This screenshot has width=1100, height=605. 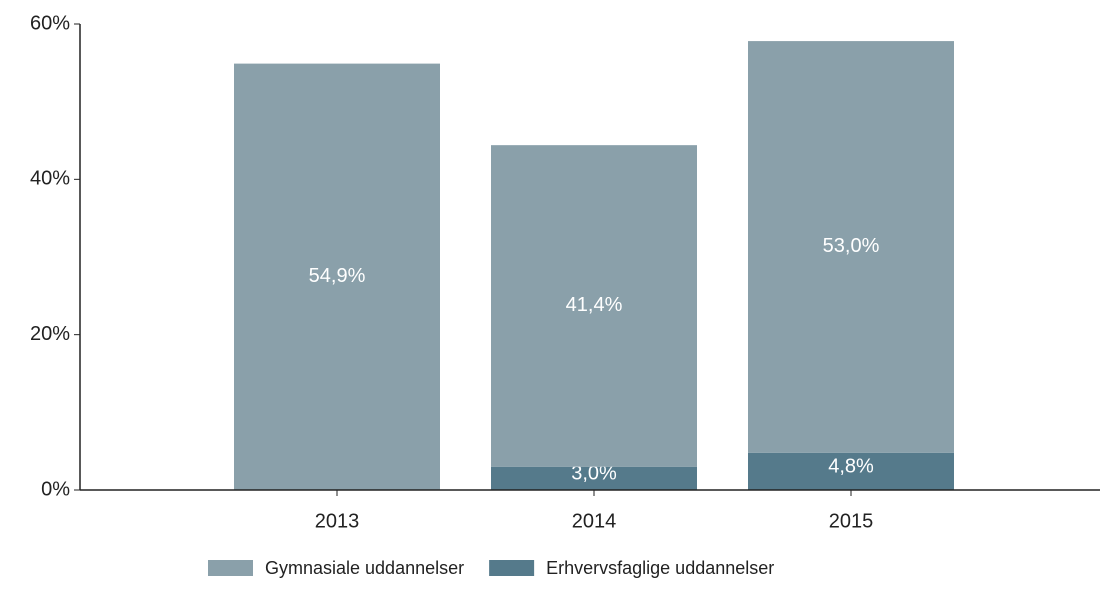 I want to click on legend-label: Erhvervsfaglige uddannelser, so click(x=660, y=568).